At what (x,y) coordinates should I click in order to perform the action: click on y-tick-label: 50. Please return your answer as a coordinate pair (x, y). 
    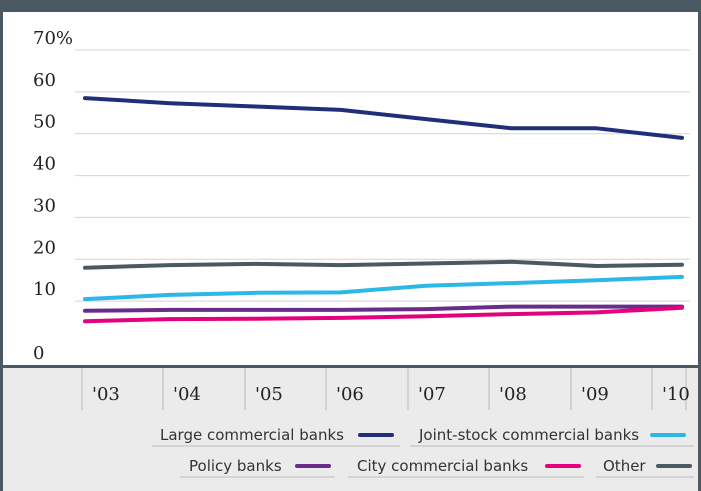
    Looking at the image, I should click on (44, 122).